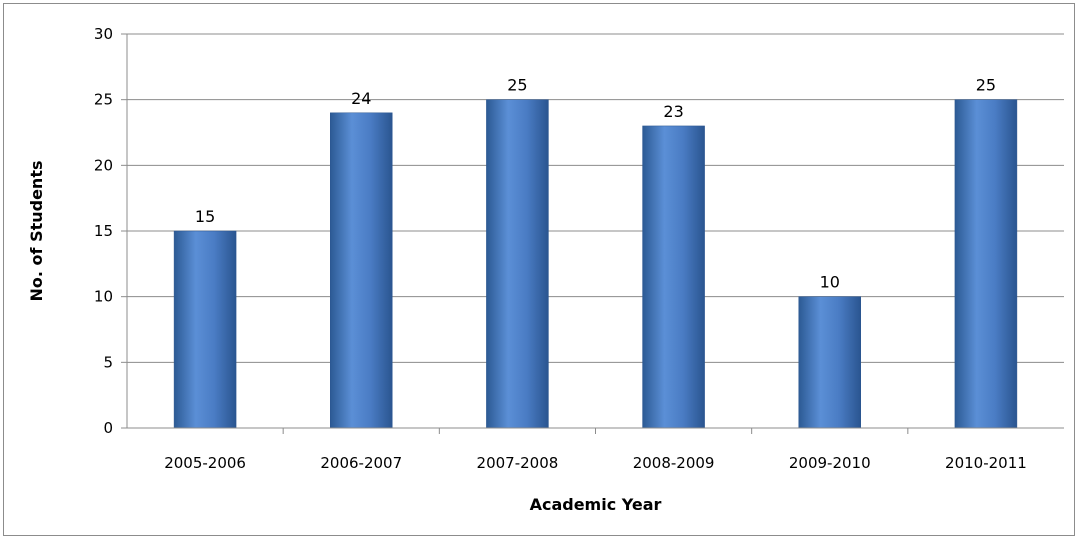  What do you see at coordinates (830, 463) in the screenshot?
I see `x-tick-label-2009-2010: 2009-2010` at bounding box center [830, 463].